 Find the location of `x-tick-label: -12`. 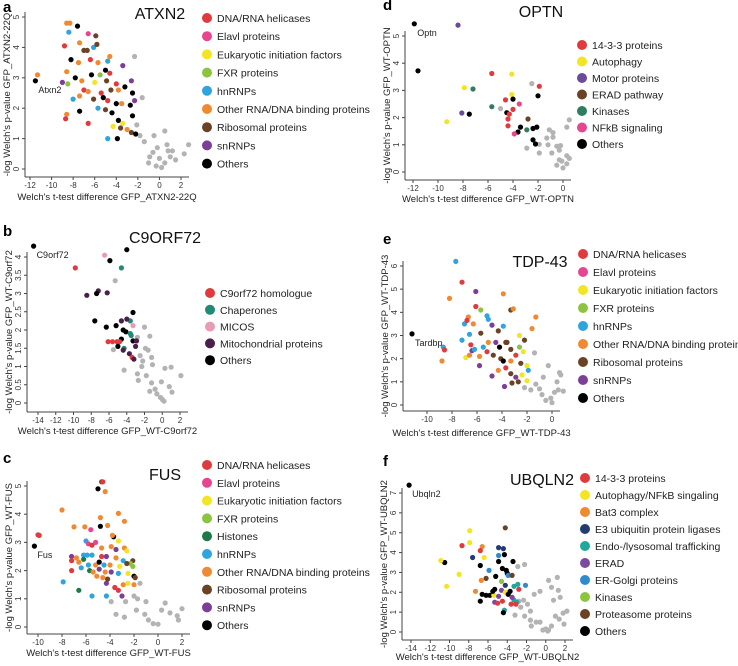

x-tick-label: -12 is located at coordinates (30, 185).